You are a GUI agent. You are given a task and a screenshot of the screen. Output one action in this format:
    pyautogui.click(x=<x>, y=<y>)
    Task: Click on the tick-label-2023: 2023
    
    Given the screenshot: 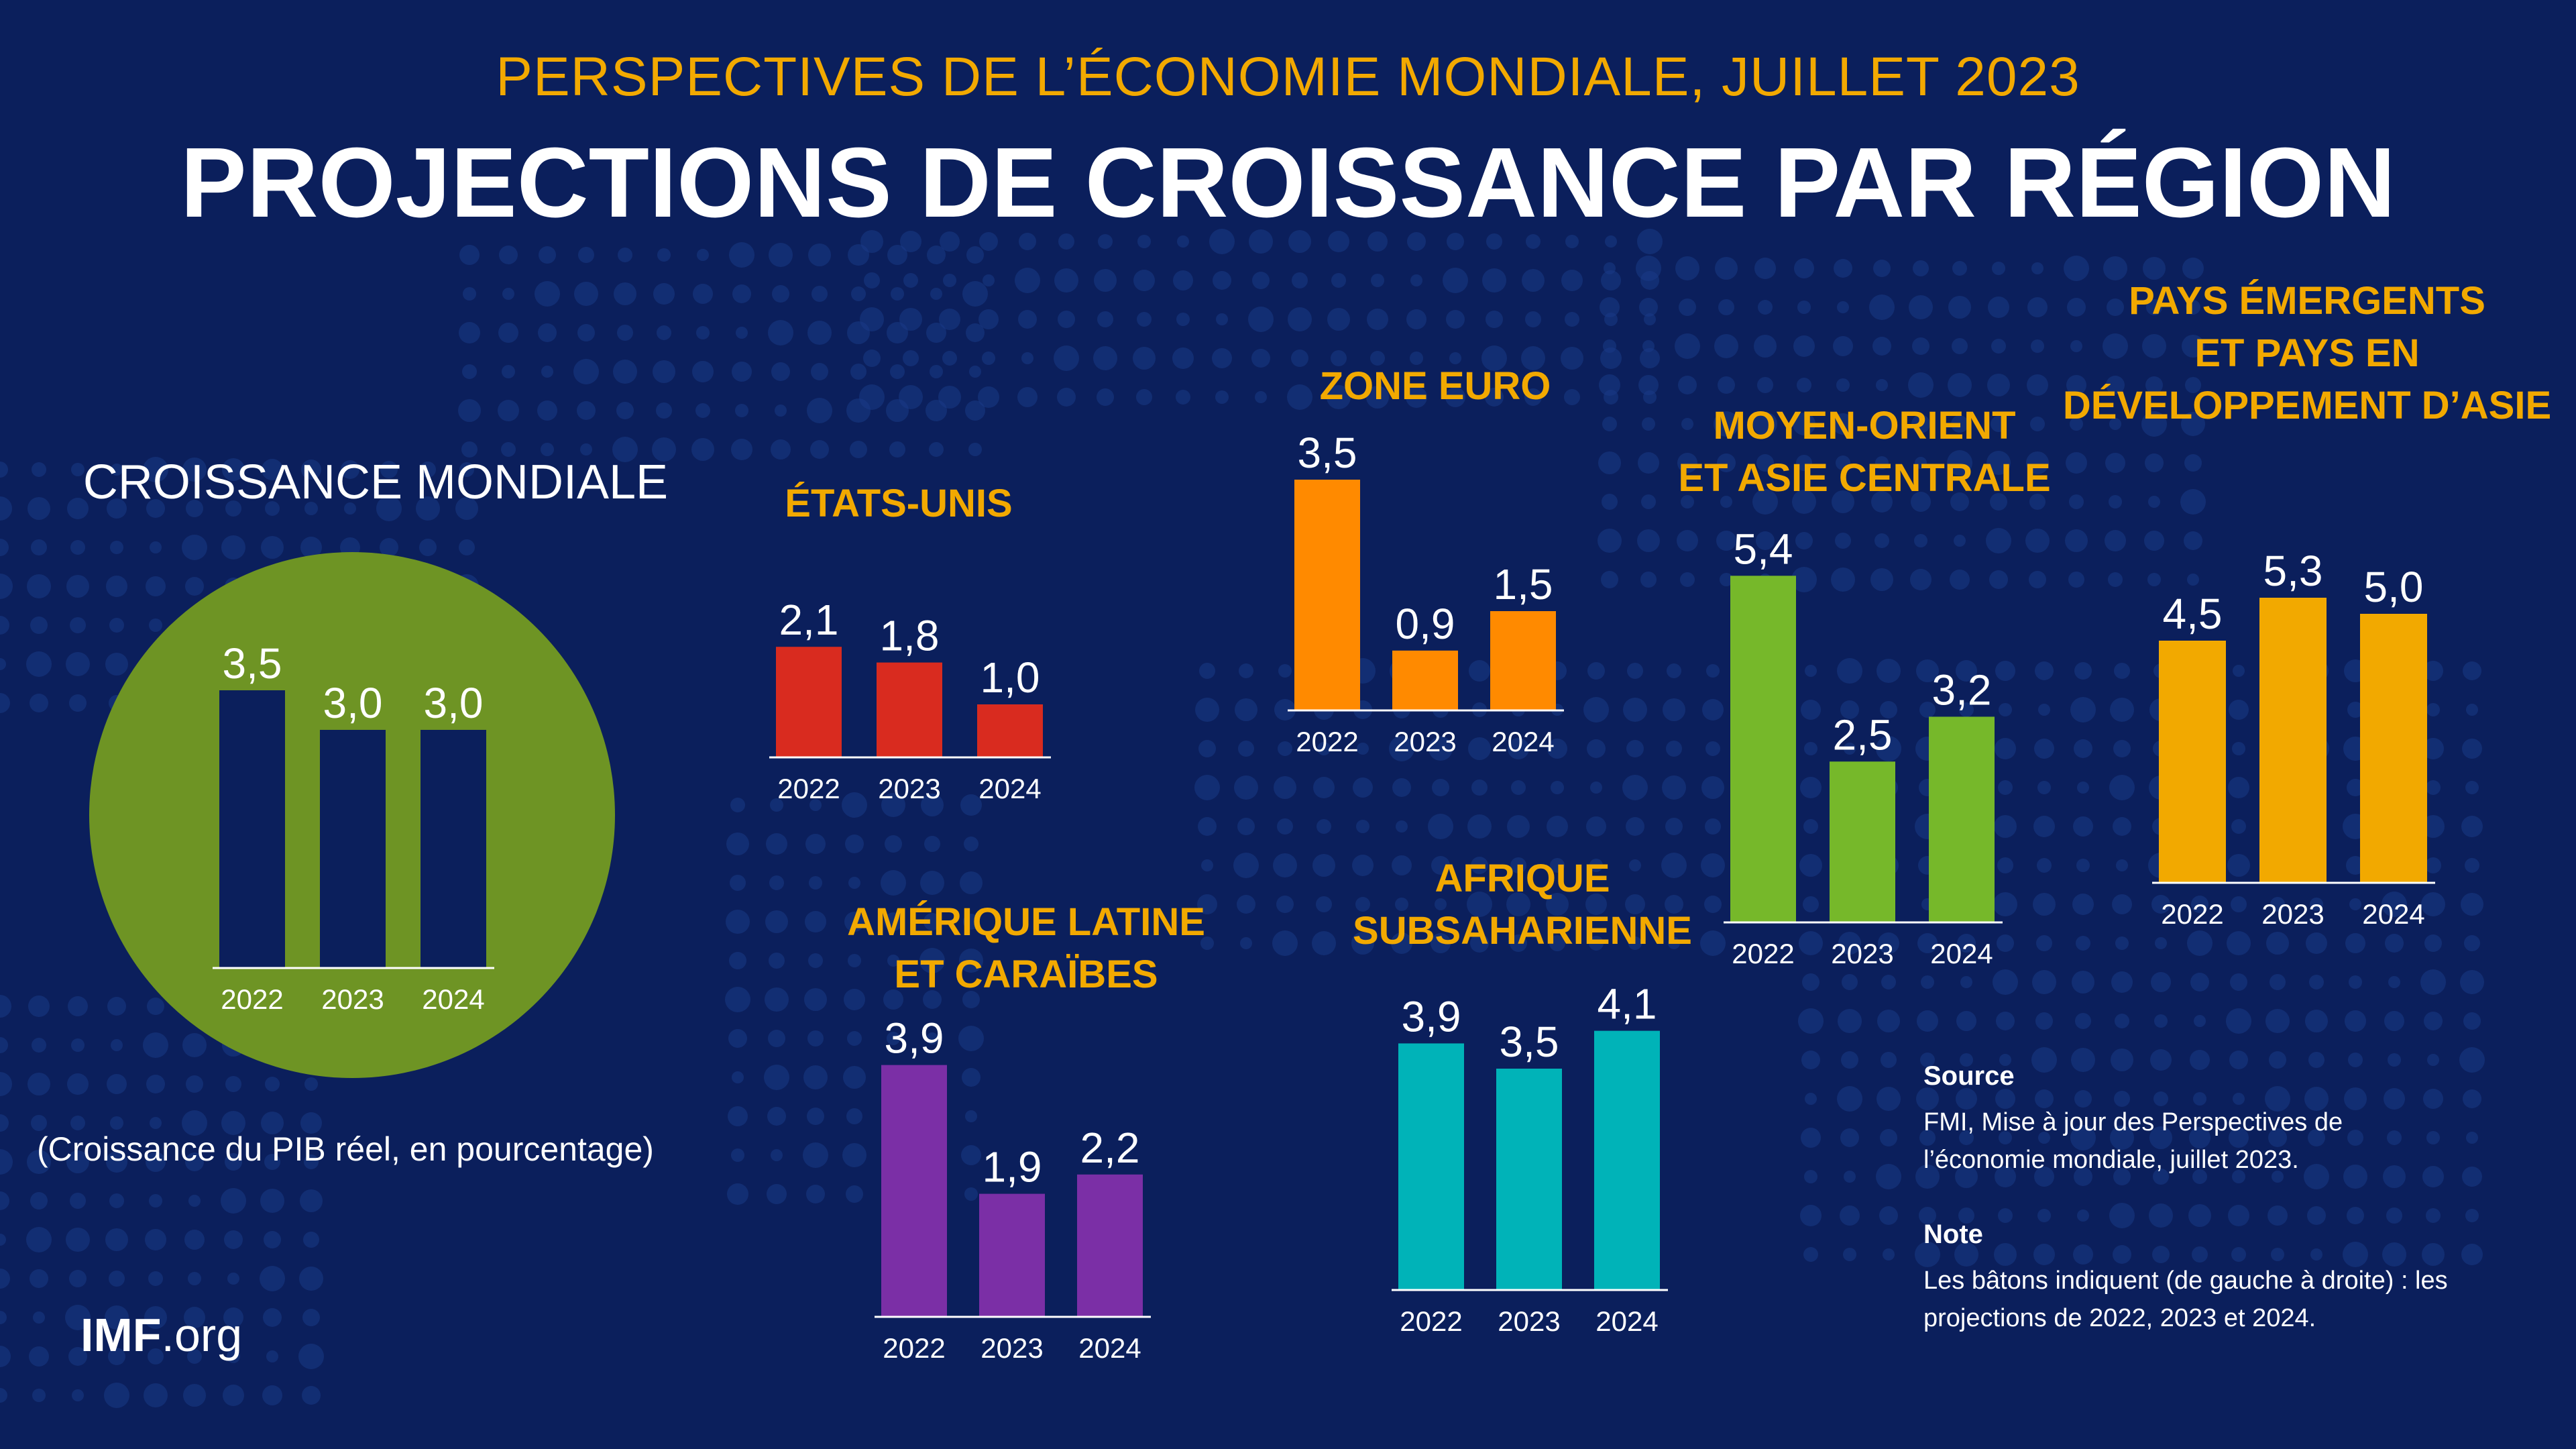 What is the action you would take?
    pyautogui.click(x=1529, y=1321)
    